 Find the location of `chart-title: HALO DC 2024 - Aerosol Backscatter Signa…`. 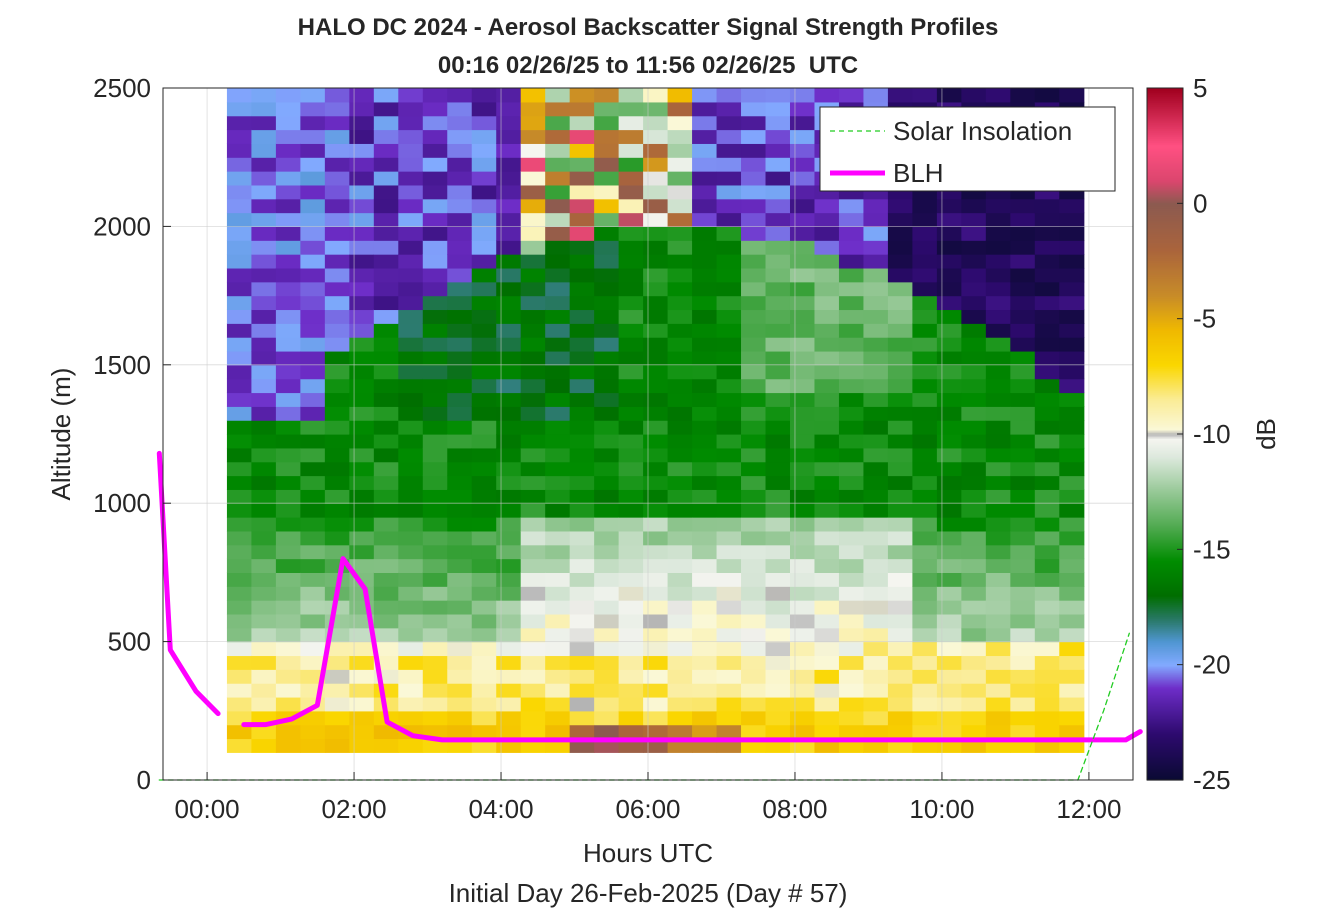

chart-title: HALO DC 2024 - Aerosol Backscatter Signa… is located at coordinates (648, 27).